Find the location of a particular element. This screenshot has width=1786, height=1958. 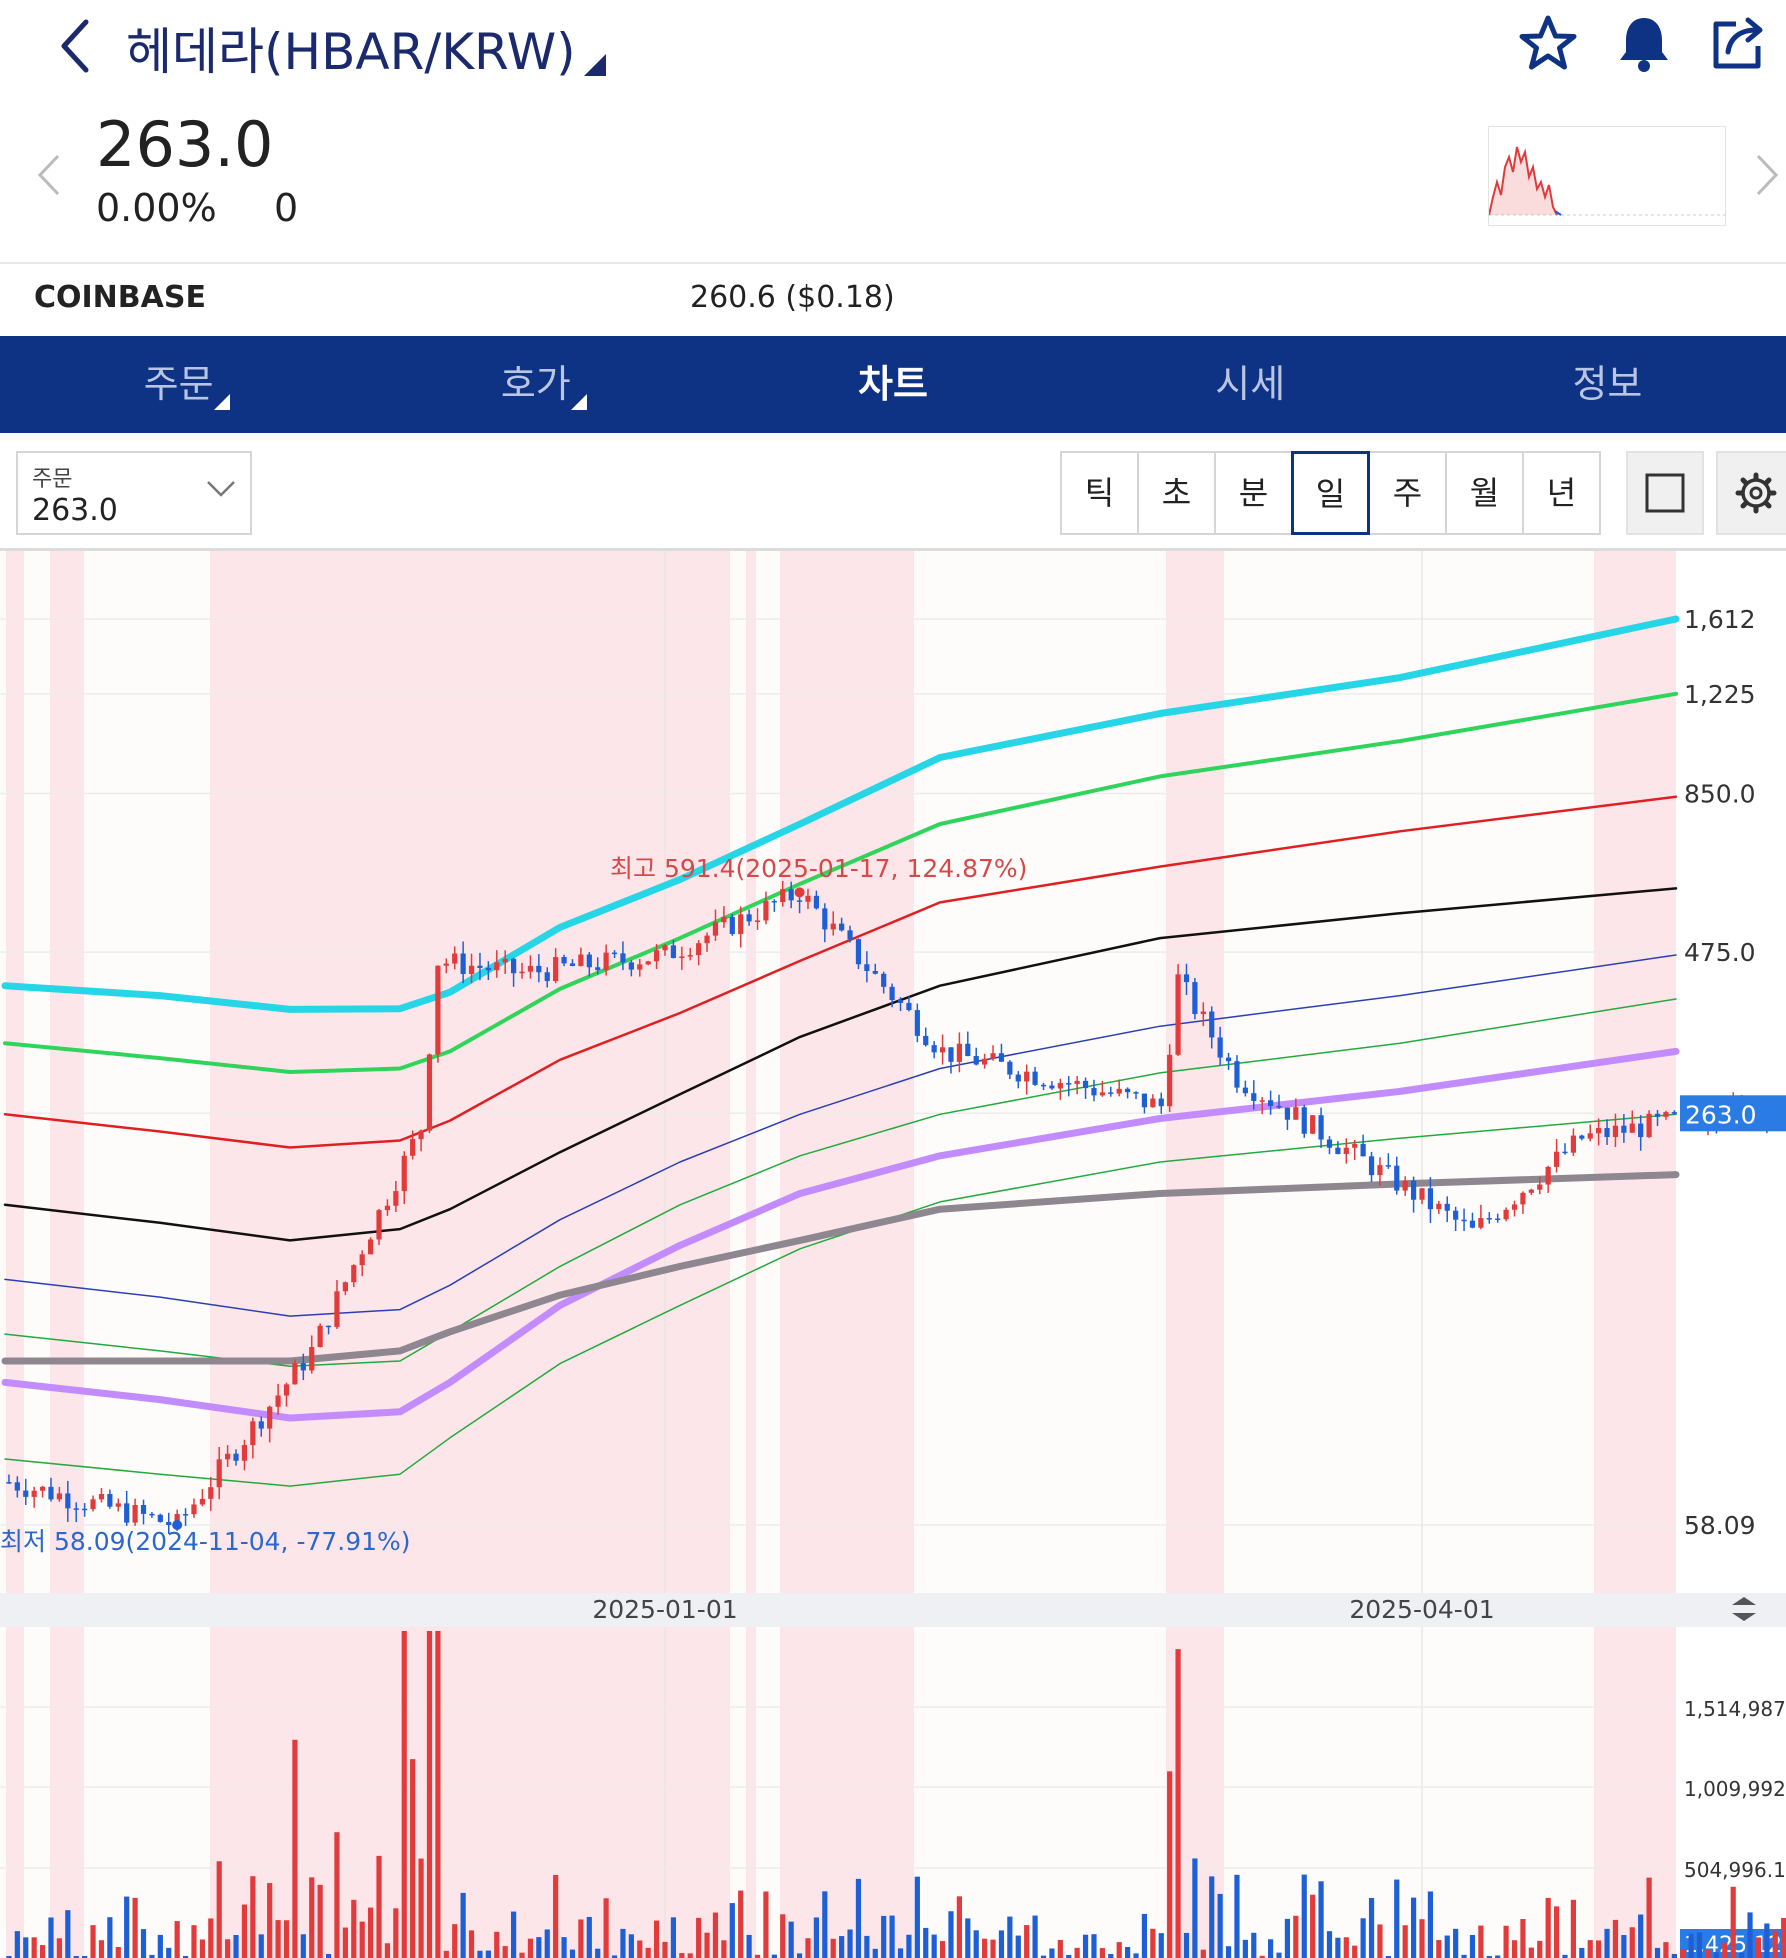

period-minute: 분 is located at coordinates (1253, 493).